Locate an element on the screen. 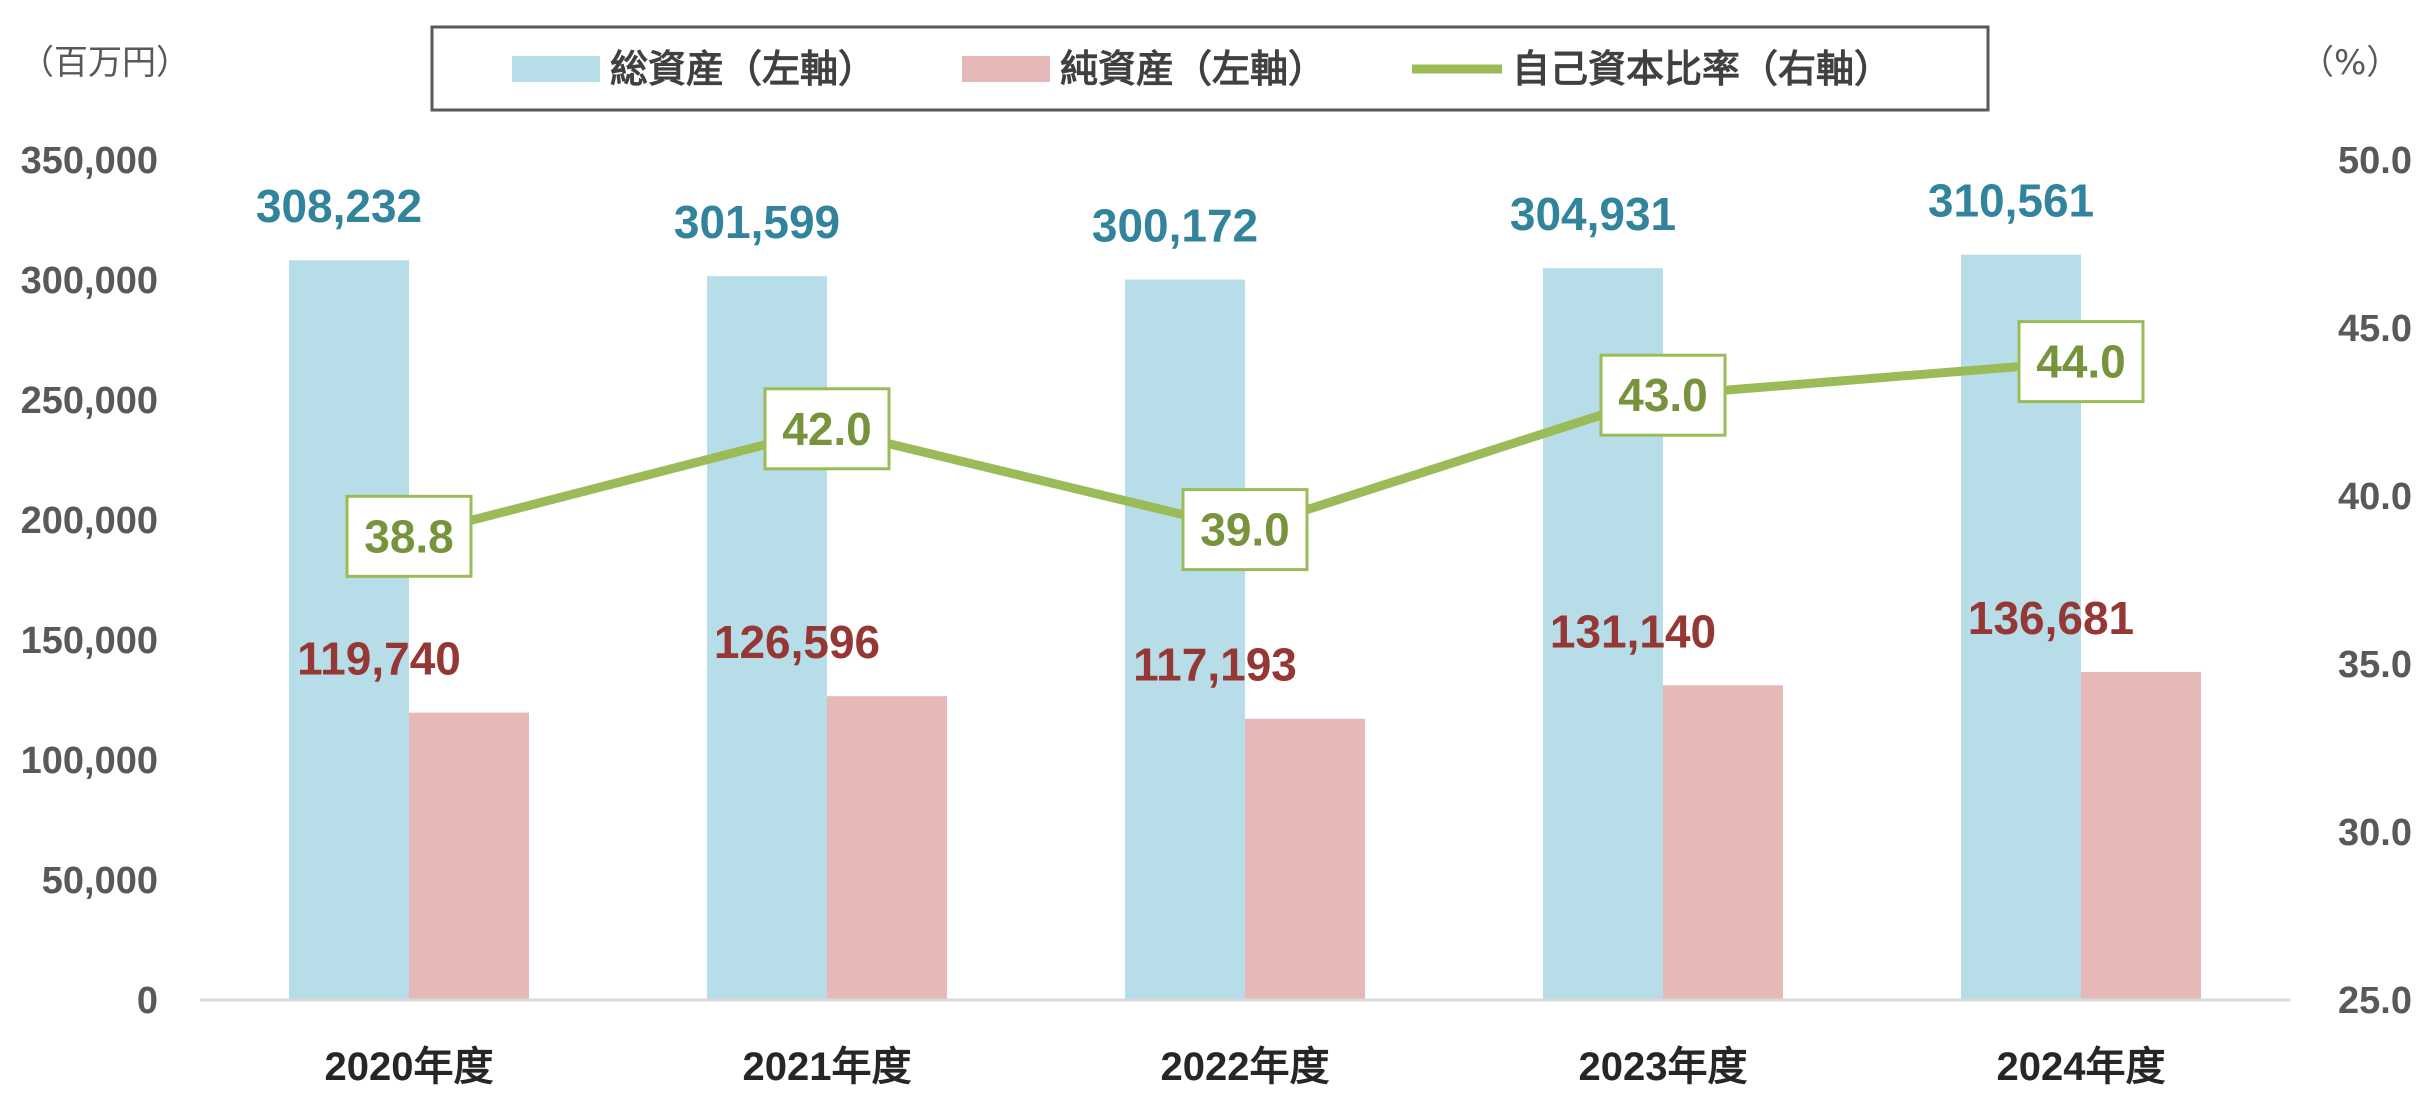 The height and width of the screenshot is (1114, 2421). data-label-total-assets: 310,561 is located at coordinates (2011, 201).